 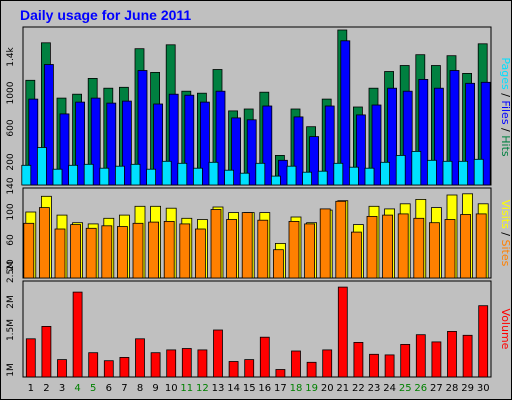 What do you see at coordinates (11, 127) in the screenshot?
I see `y-tick-label: 600` at bounding box center [11, 127].